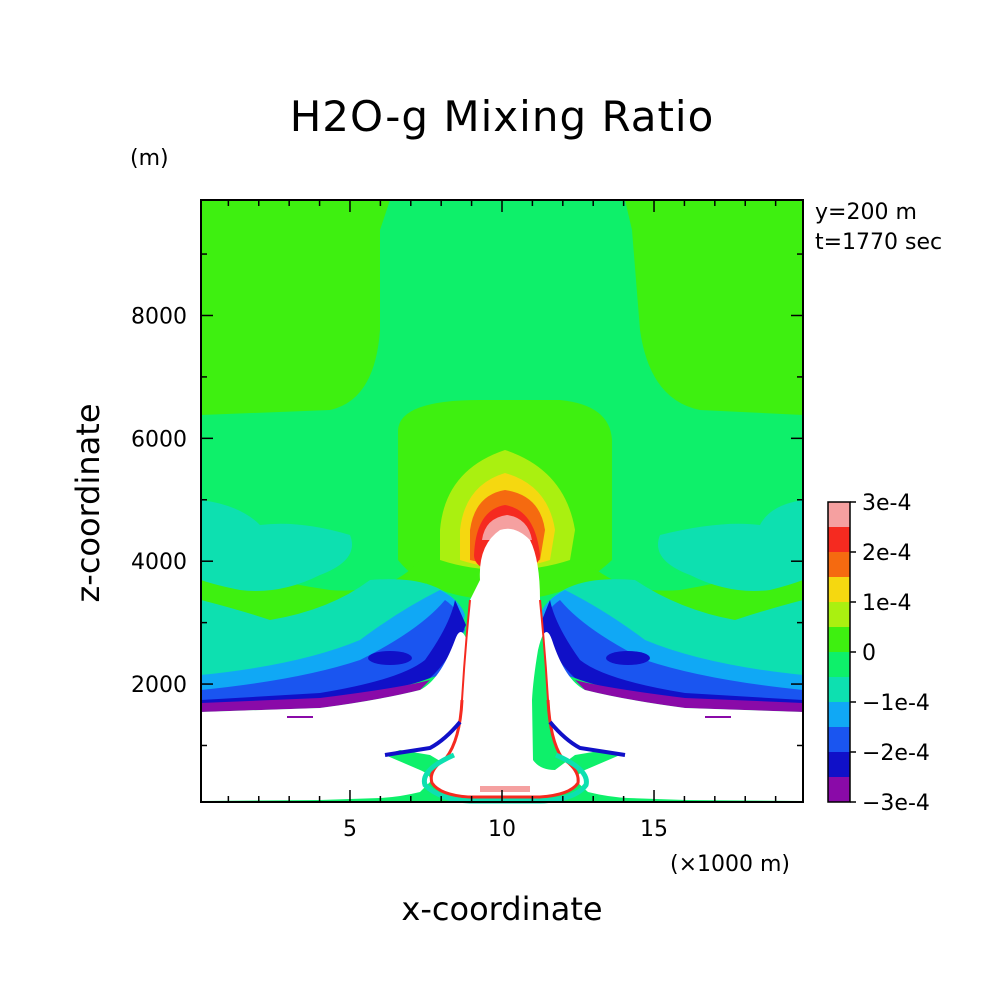  What do you see at coordinates (714, 307) in the screenshot?
I see `level-pos-right-upper` at bounding box center [714, 307].